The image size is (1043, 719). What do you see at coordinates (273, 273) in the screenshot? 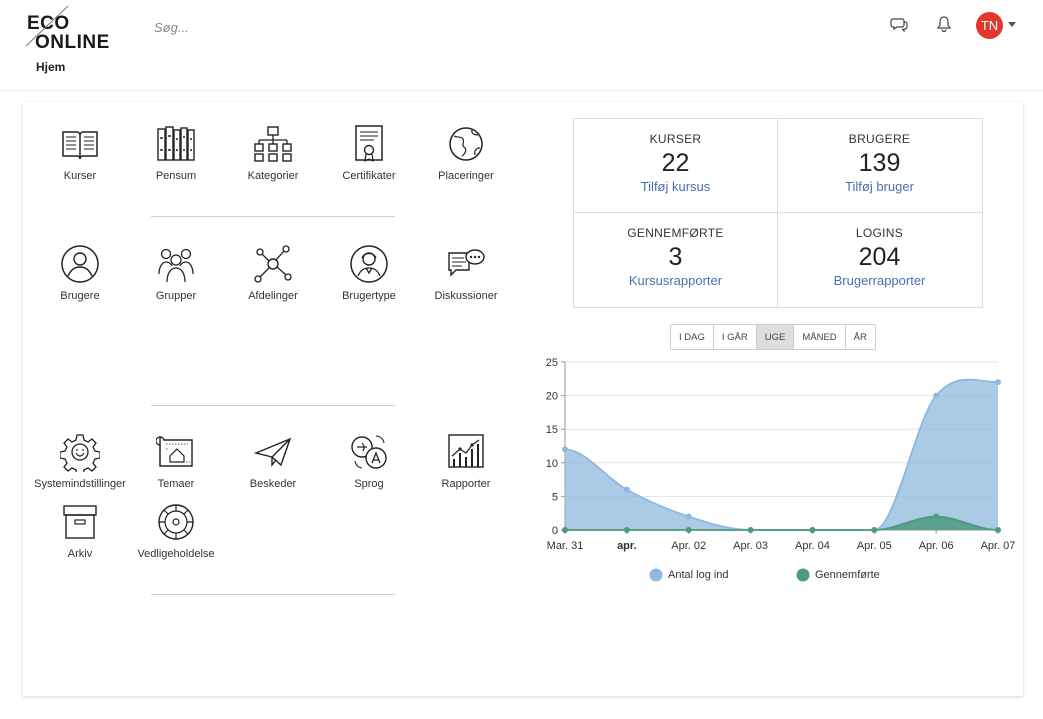
I see `tile-afdelinger: Afdelinger` at bounding box center [273, 273].